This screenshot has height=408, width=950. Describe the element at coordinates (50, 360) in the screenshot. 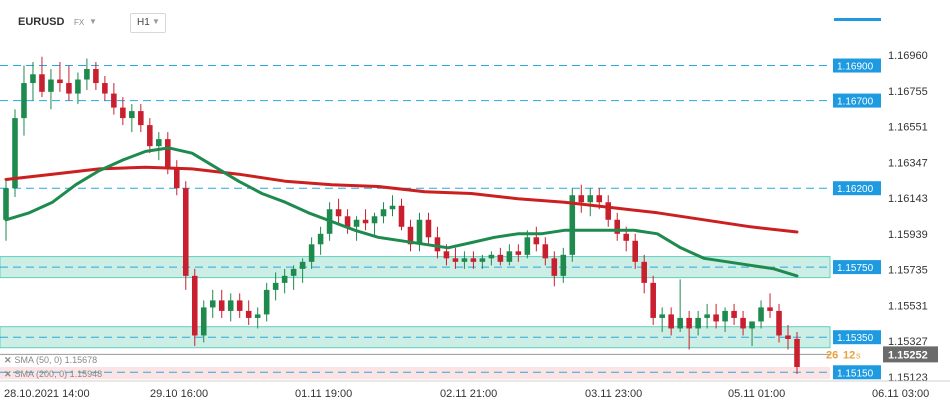

I see `legend-sma50: ✕ SMA (50, 0) 1.15678` at that location.